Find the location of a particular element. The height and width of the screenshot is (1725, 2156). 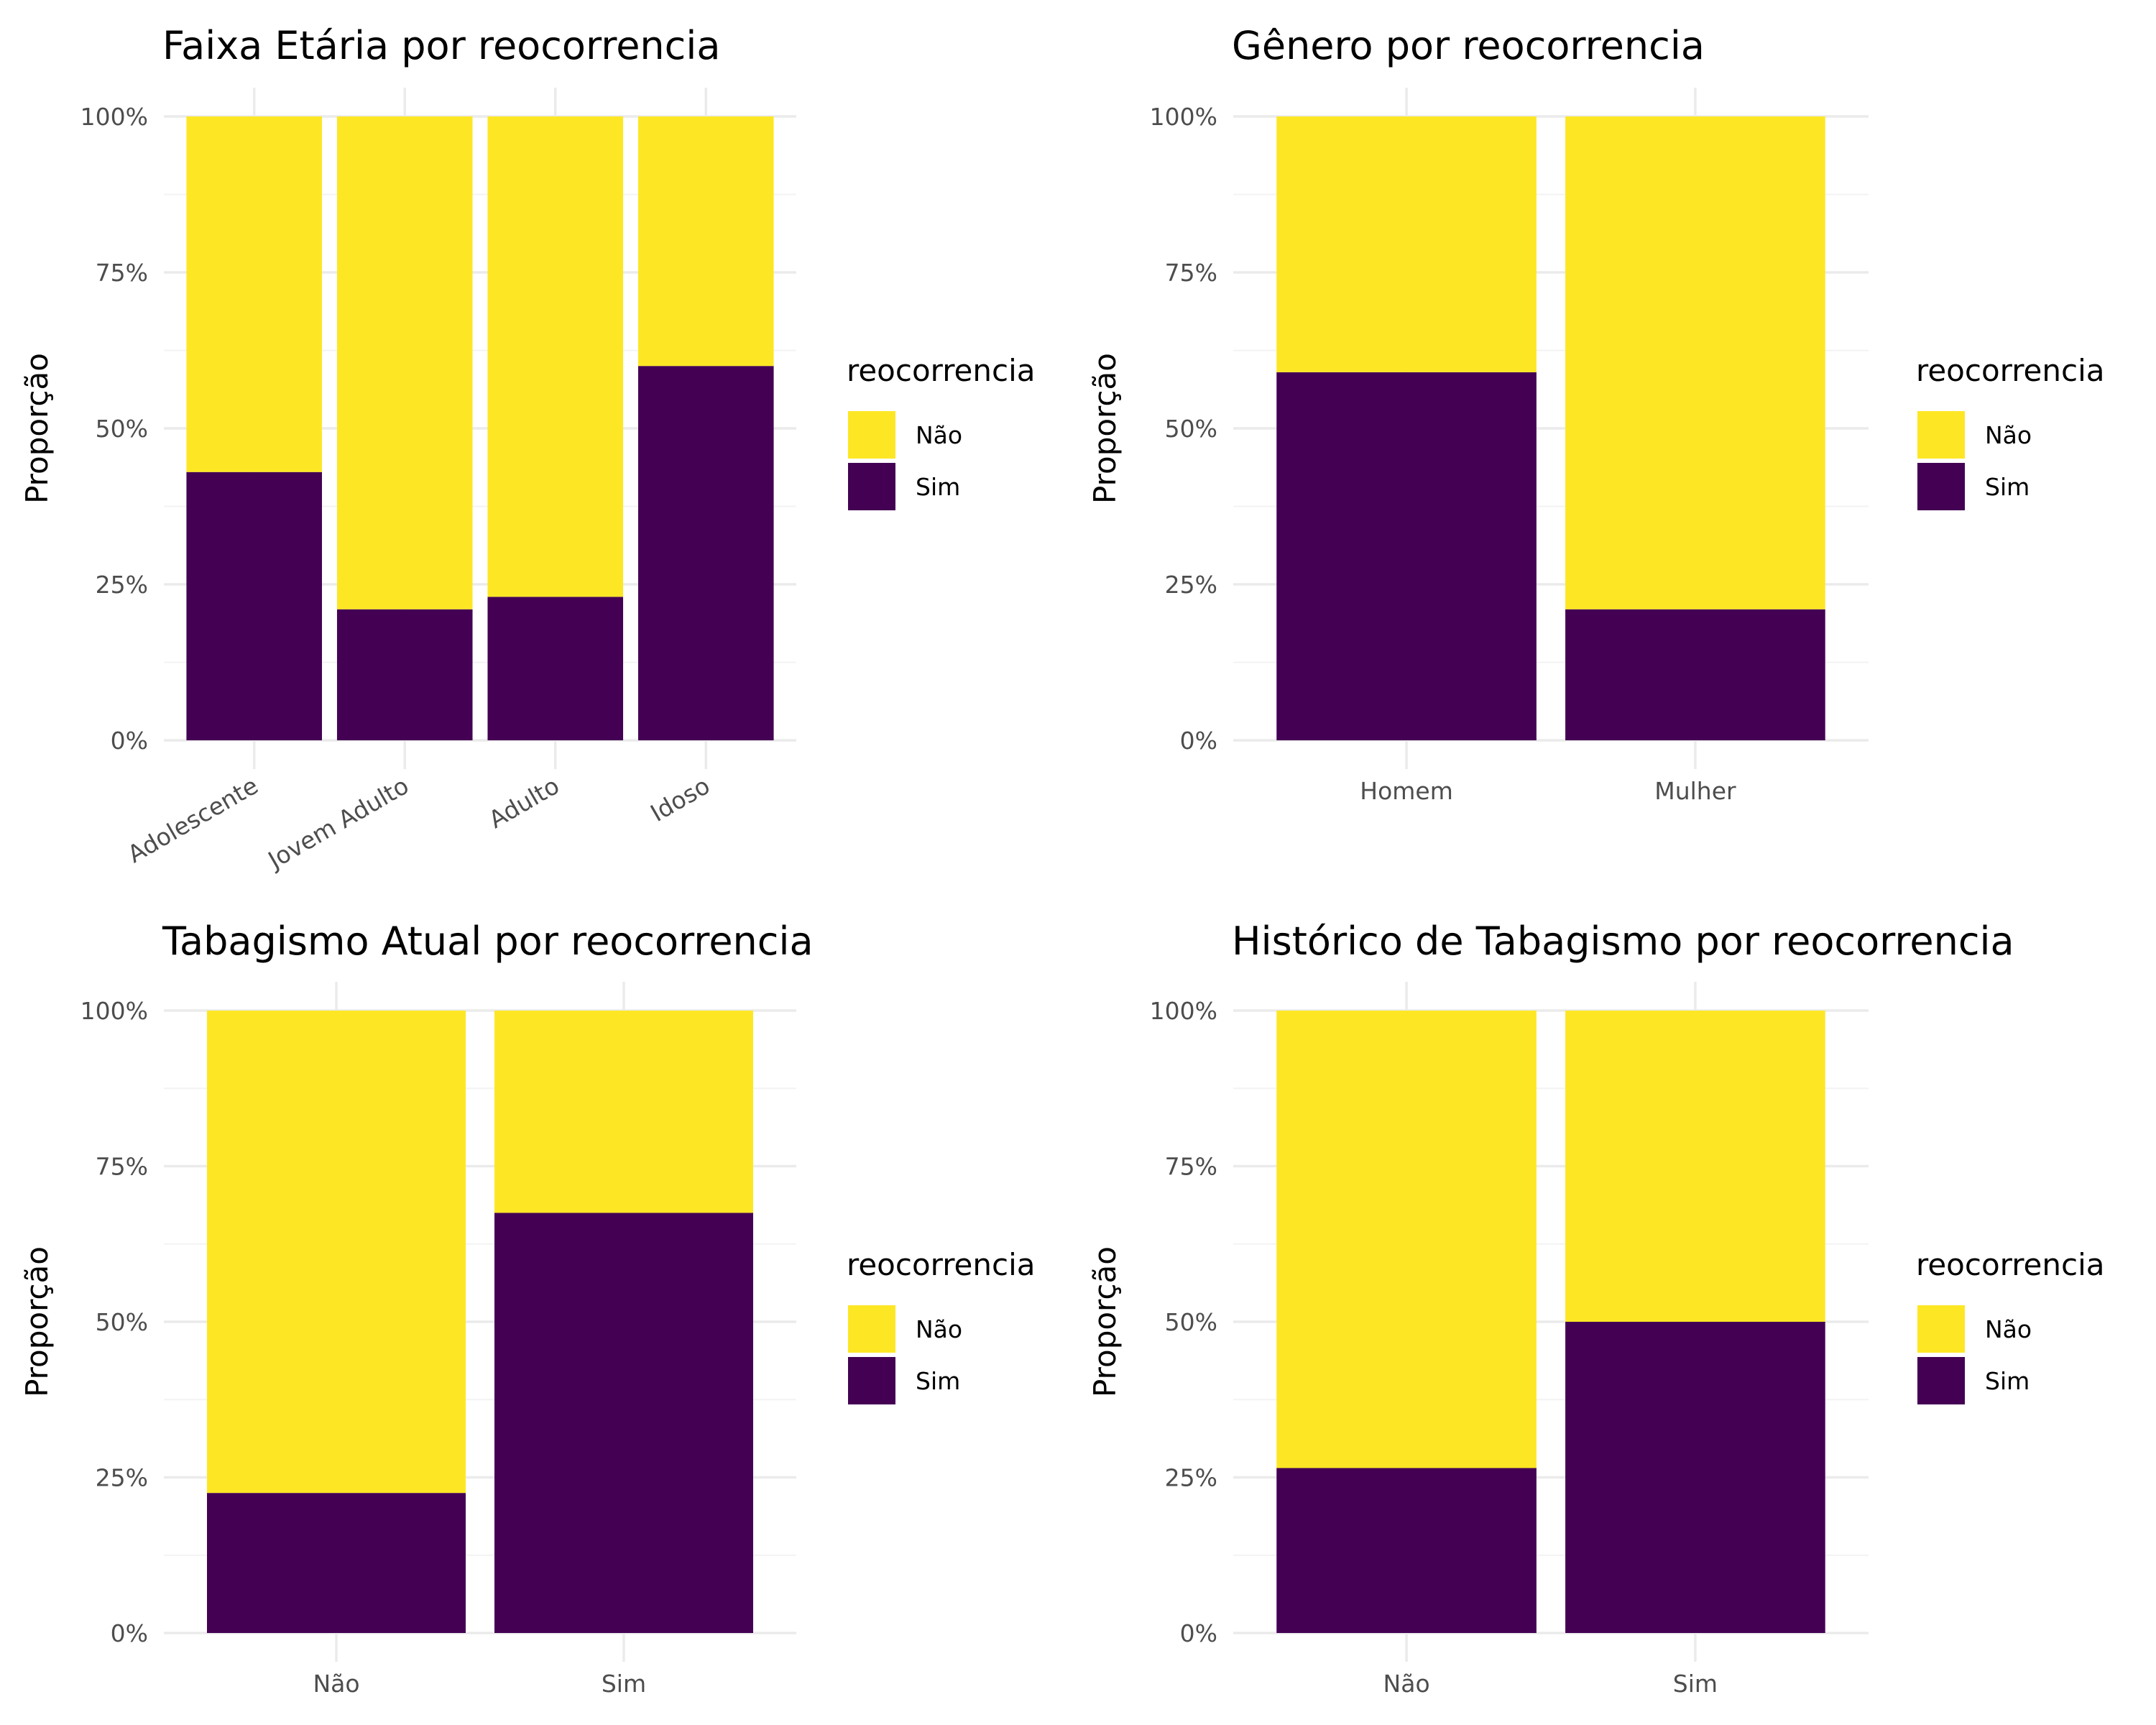

chart-title: Tabagismo Atual por reocorrencia is located at coordinates (488, 941).